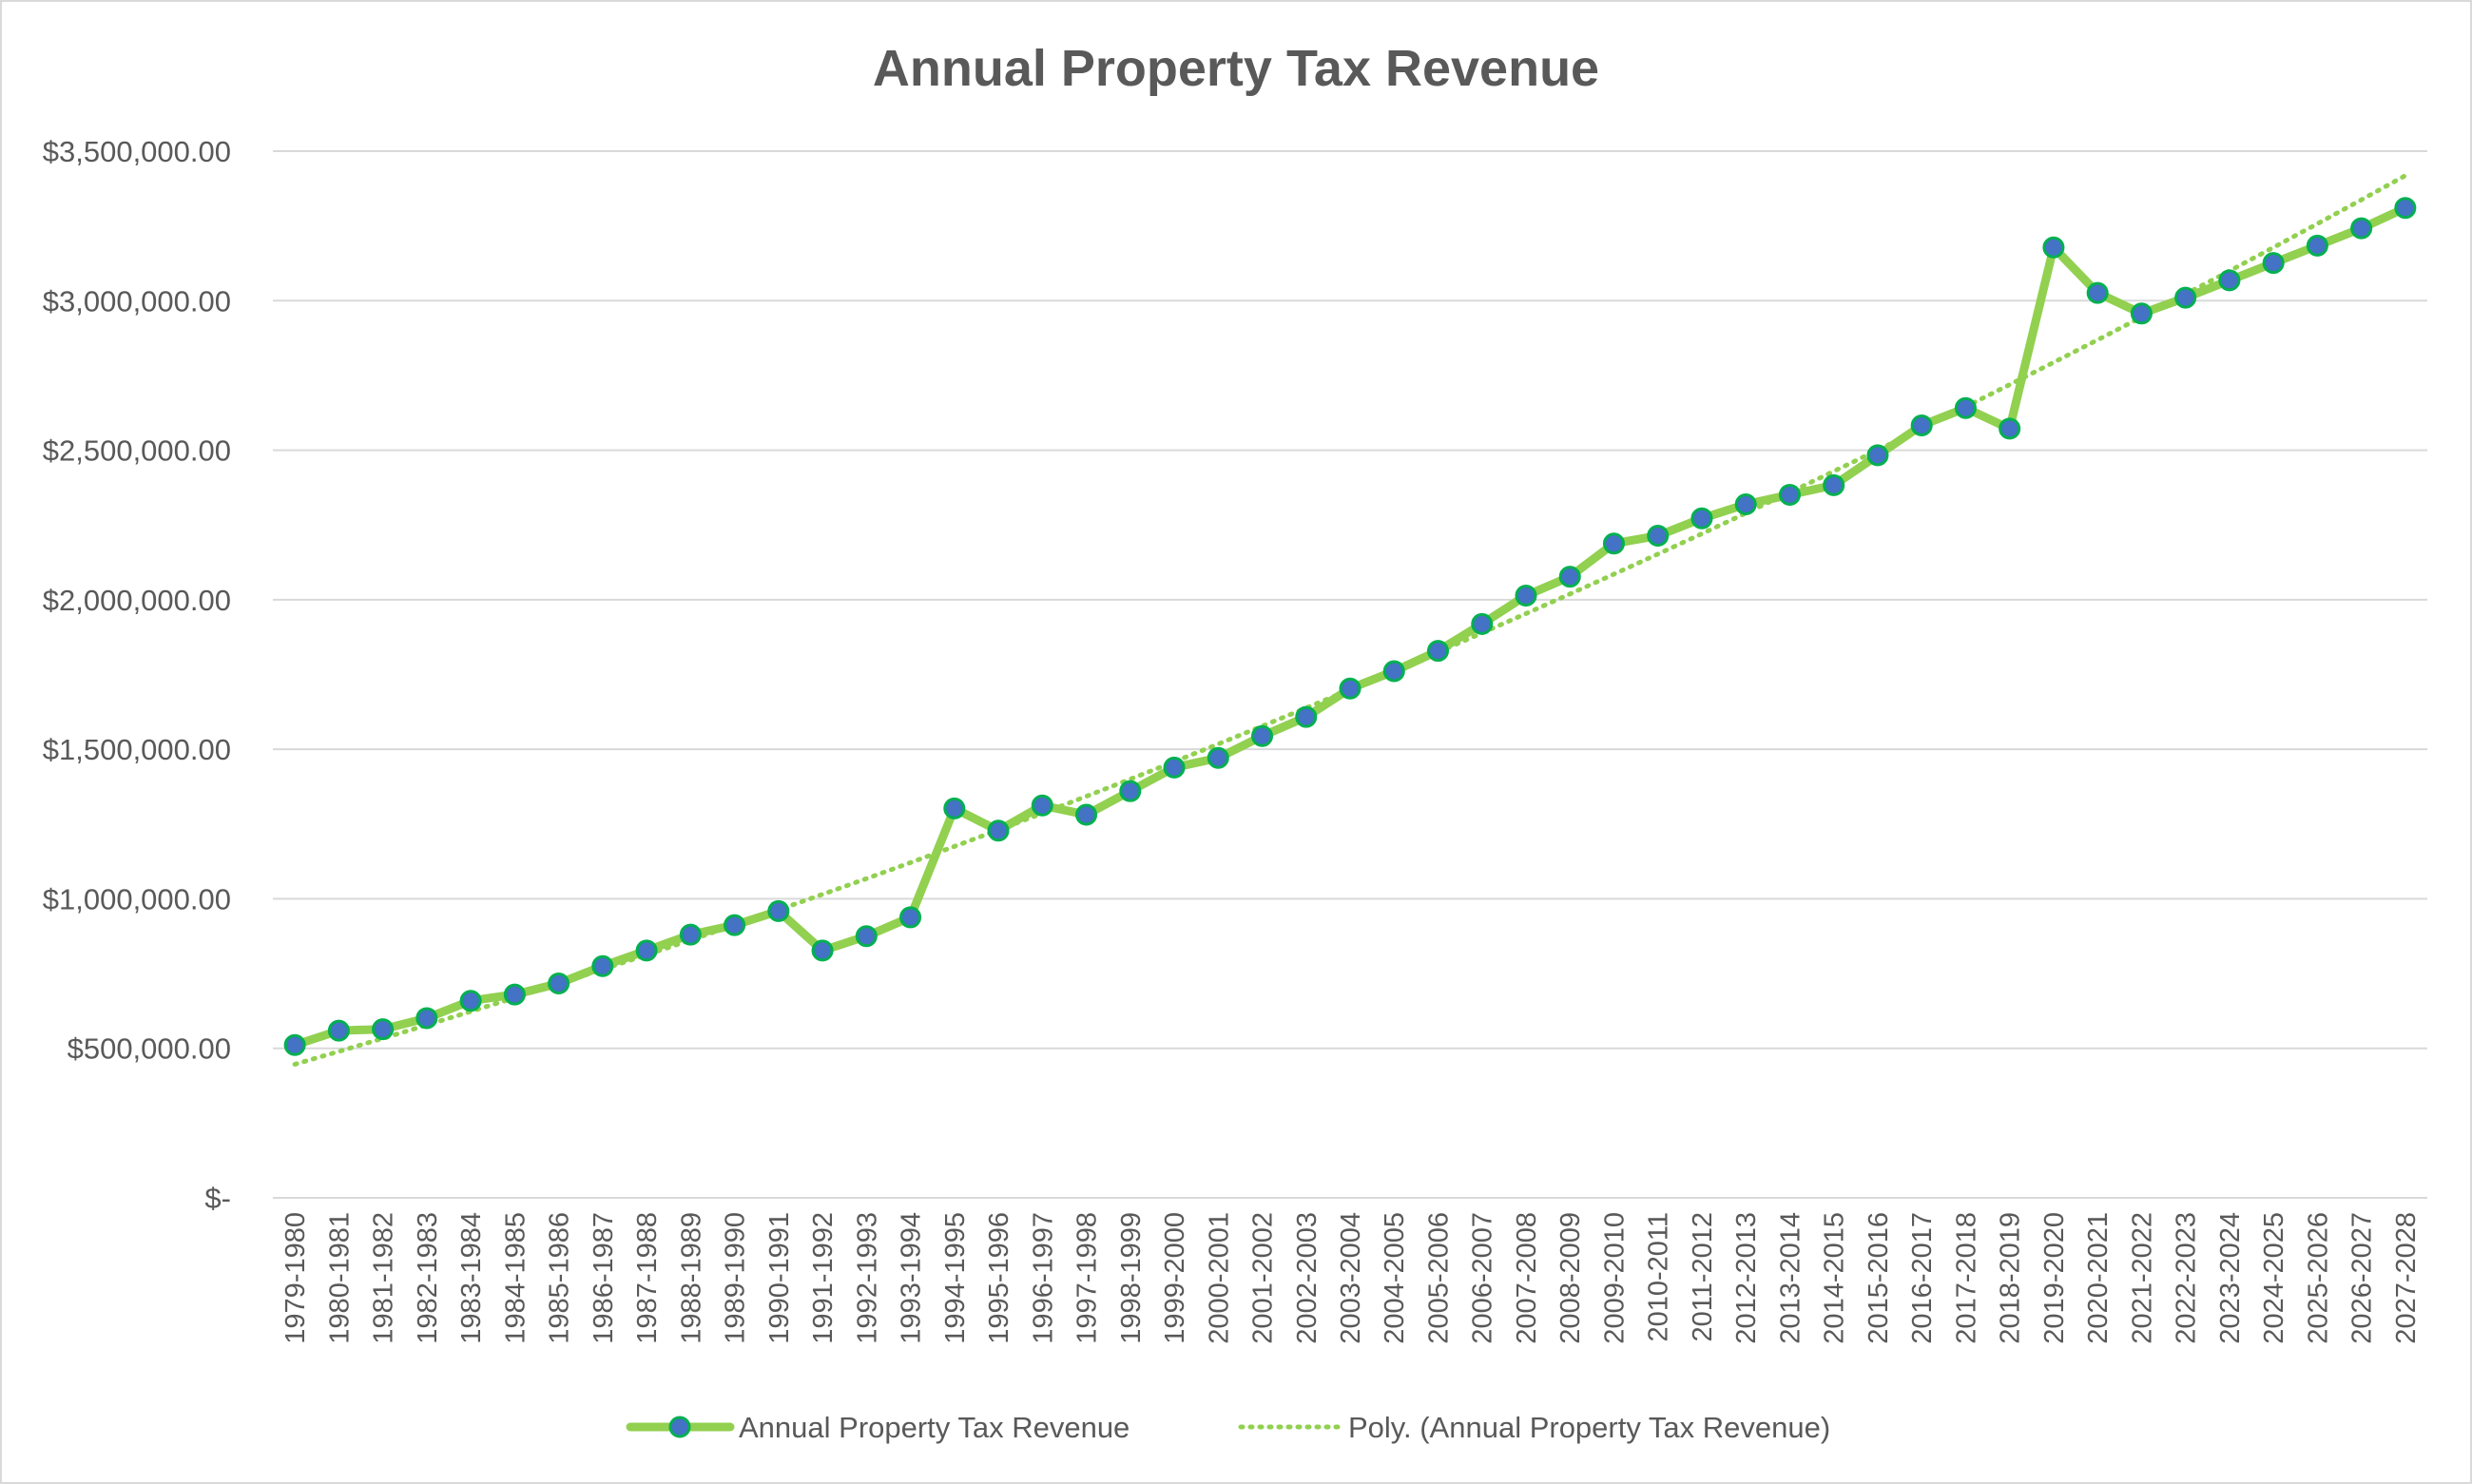 The width and height of the screenshot is (2472, 1484). Describe the element at coordinates (1615, 1278) in the screenshot. I see `x-tick-label: 2009-2010` at that location.